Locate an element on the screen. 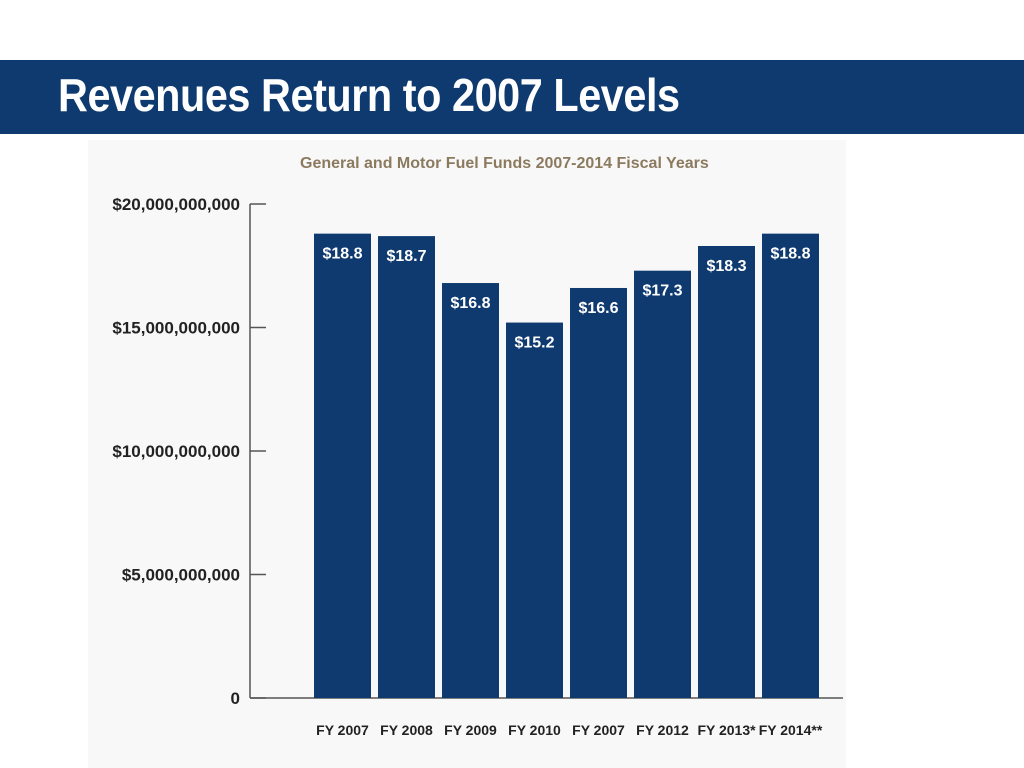  y-tick-label: $15,000,000,000 is located at coordinates (176, 328).